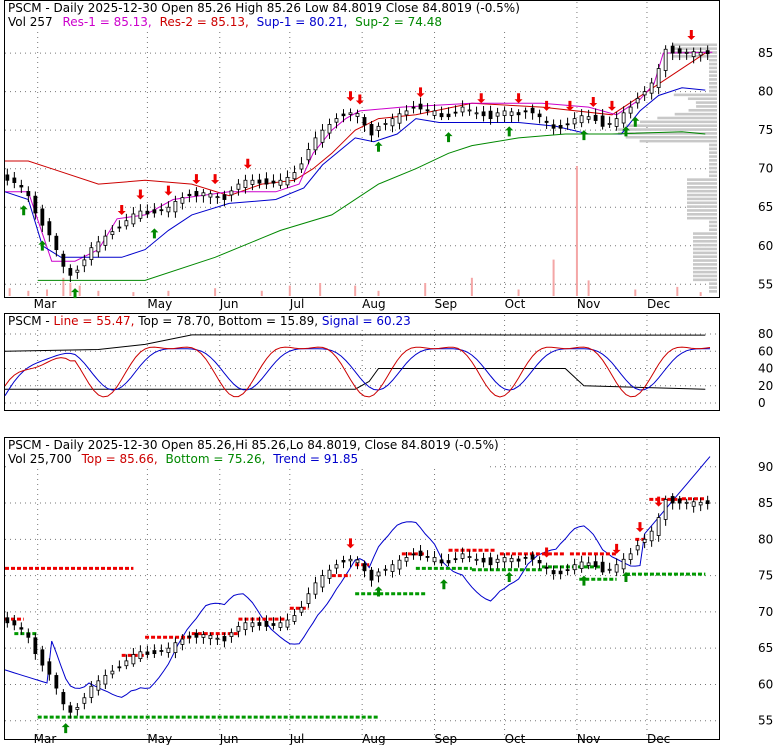 The image size is (780, 745). Describe the element at coordinates (229, 738) in the screenshot. I see `x-tick-label: Jun` at that location.